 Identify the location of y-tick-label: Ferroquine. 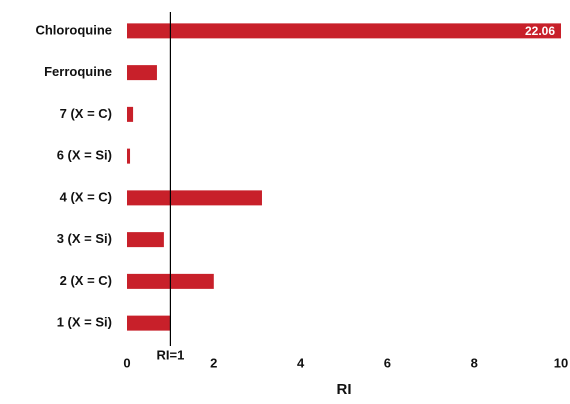
(78, 71).